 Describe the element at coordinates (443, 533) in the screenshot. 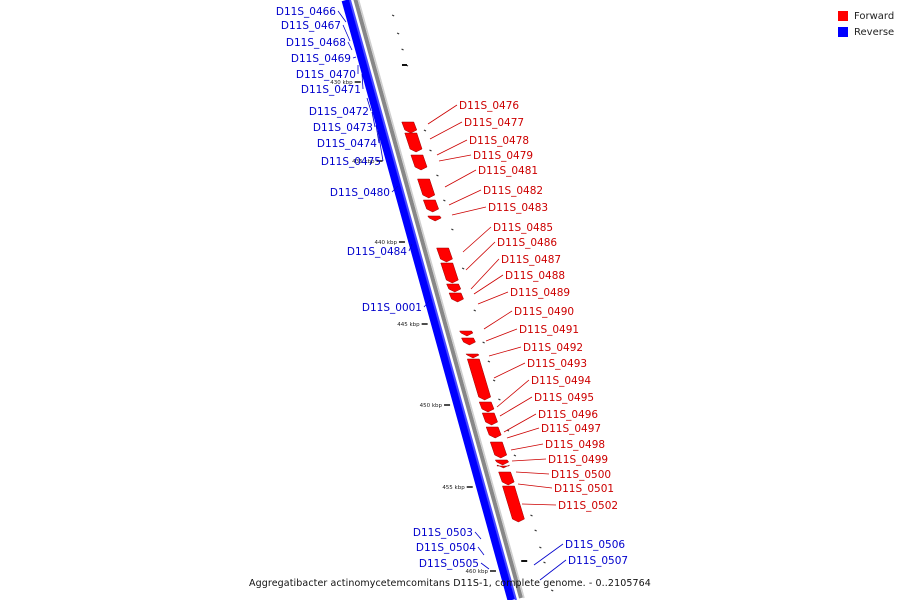

I see `reverse-gene-label: D11S_0503` at that location.